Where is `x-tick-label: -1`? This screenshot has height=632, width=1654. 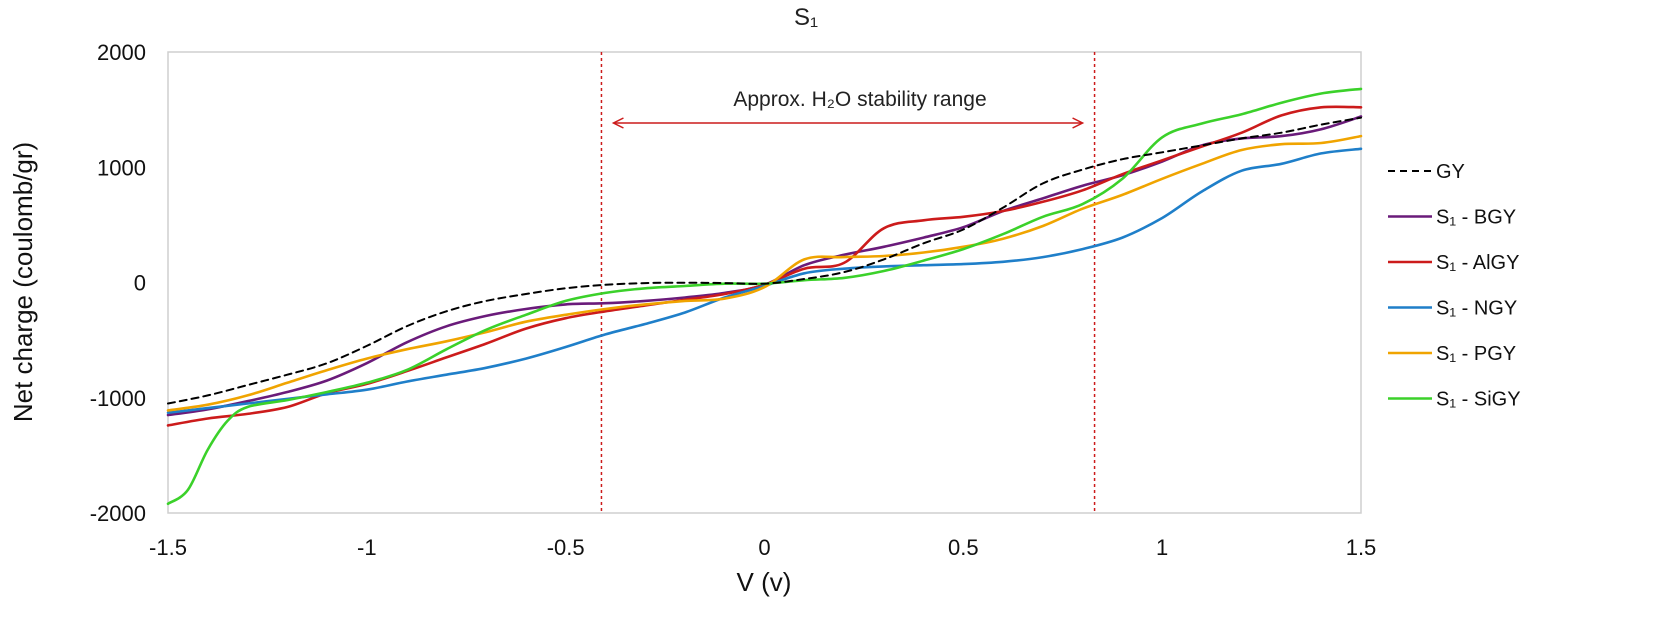 x-tick-label: -1 is located at coordinates (367, 547).